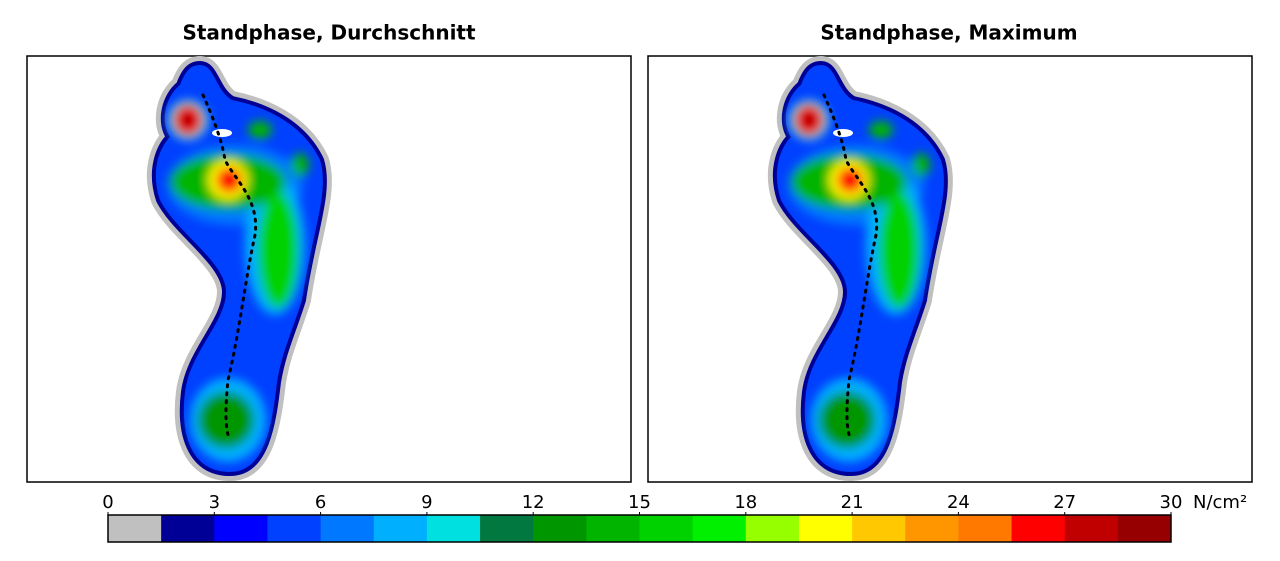  I want to click on colorbar-tick-label: 21, so click(852, 502).